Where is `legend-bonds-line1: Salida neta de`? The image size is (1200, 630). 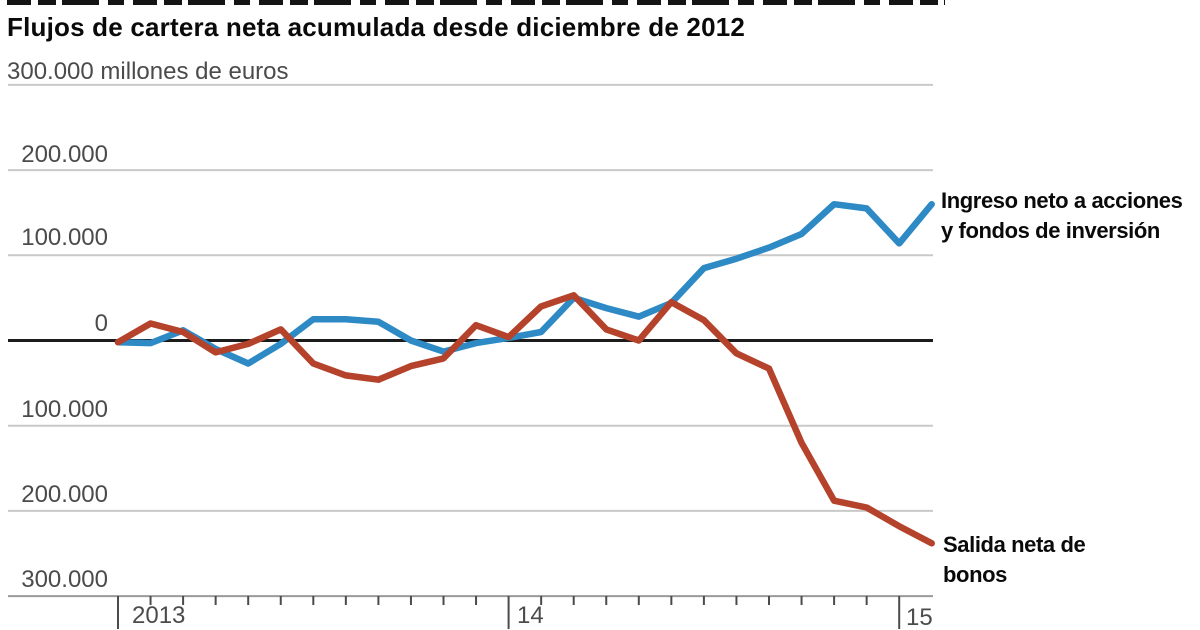
legend-bonds-line1: Salida neta de is located at coordinates (1014, 544).